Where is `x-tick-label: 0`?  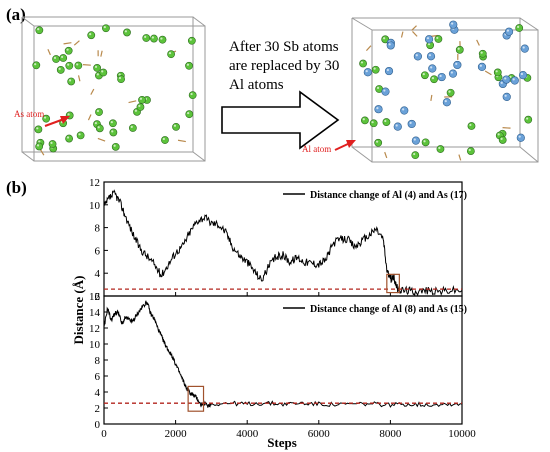
x-tick-label: 0 is located at coordinates (104, 434).